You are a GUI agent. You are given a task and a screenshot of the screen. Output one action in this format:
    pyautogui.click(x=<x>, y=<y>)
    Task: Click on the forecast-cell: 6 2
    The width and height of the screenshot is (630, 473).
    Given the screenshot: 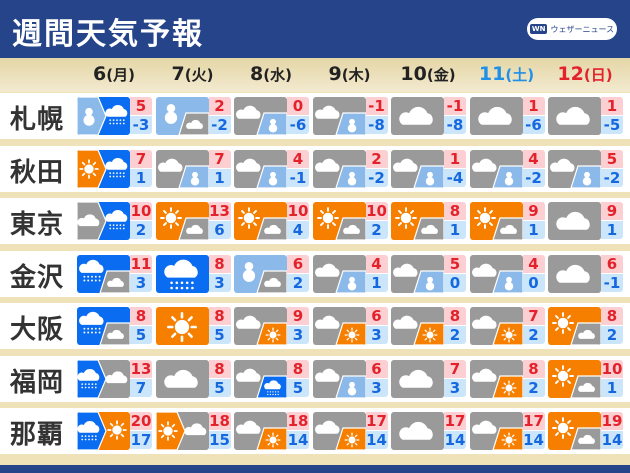 What is the action you would take?
    pyautogui.click(x=271, y=273)
    